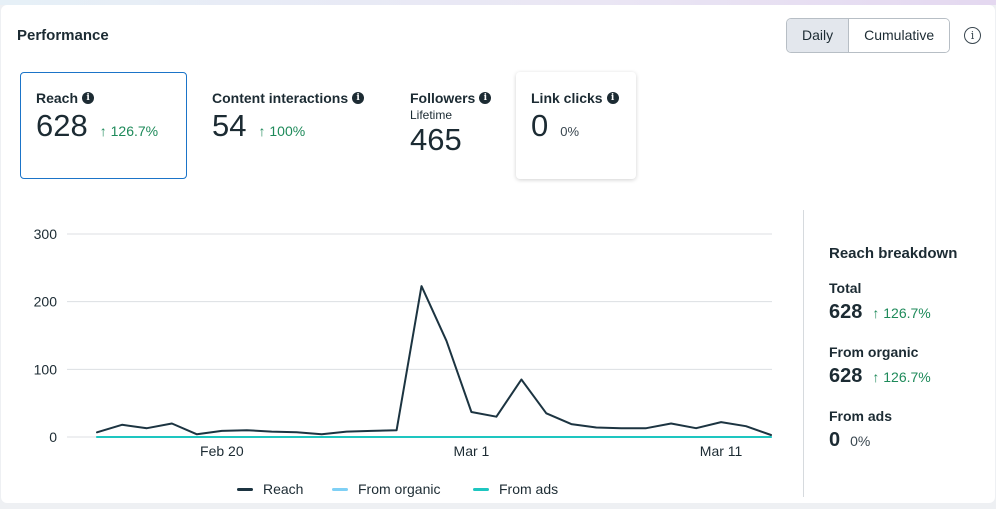 This screenshot has height=509, width=996. I want to click on legend-label: From ads, so click(529, 489).